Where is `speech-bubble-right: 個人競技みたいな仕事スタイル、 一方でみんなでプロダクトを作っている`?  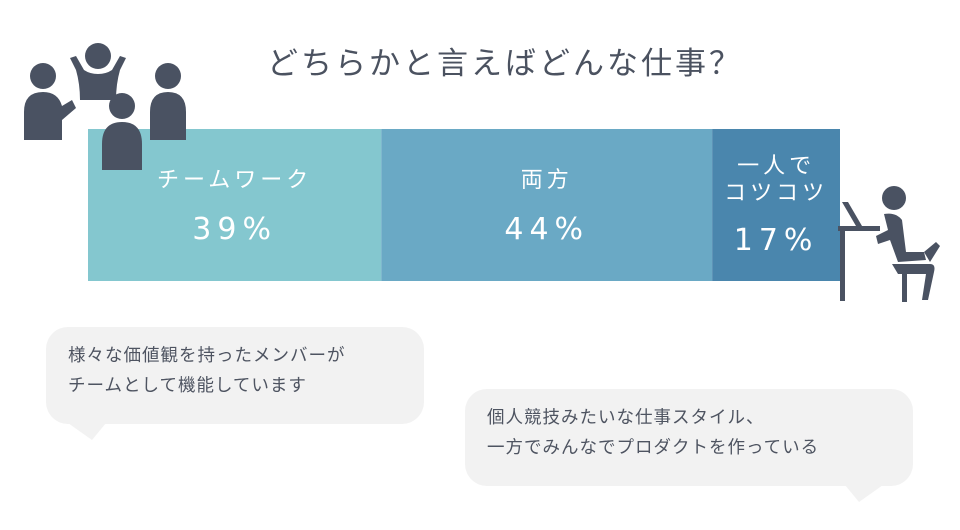 speech-bubble-right: 個人競技みたいな仕事スタイル、 一方でみんなでプロダクトを作っている is located at coordinates (689, 445).